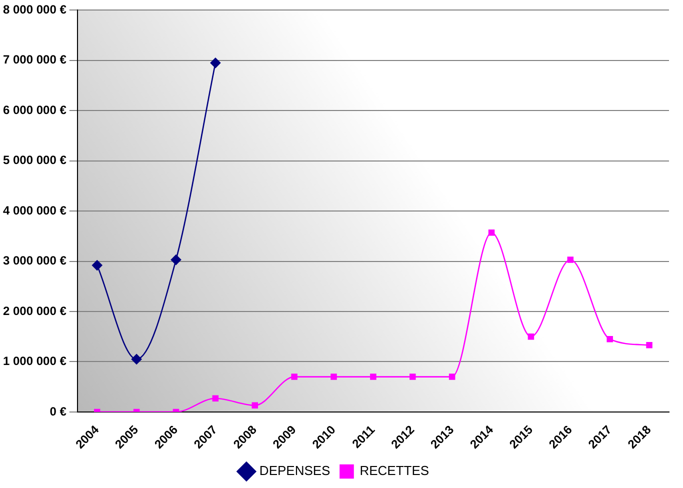 The image size is (683, 488). What do you see at coordinates (34, 261) in the screenshot?
I see `y-tick-label: 3 000 000 €` at bounding box center [34, 261].